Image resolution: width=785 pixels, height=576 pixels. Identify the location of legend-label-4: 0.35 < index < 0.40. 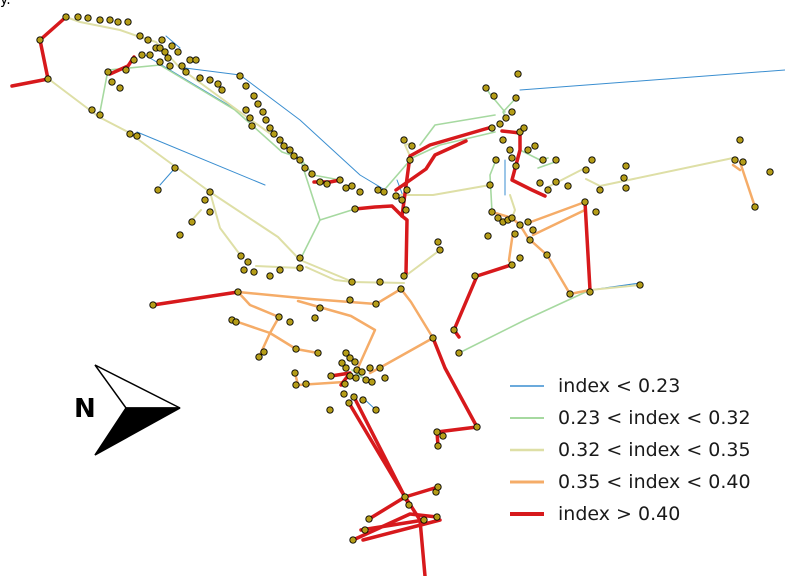
(654, 482).